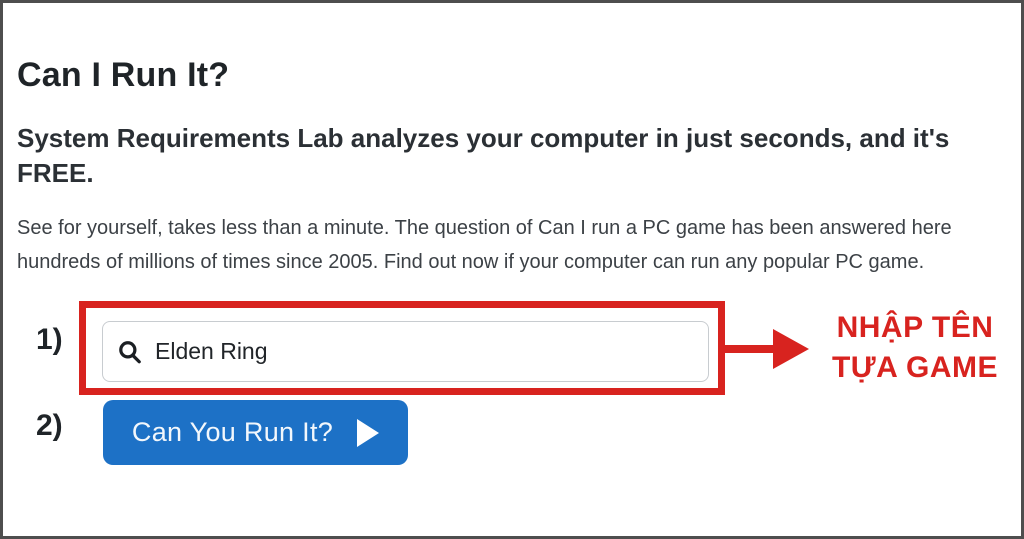 The image size is (1024, 539). I want to click on step-2-label: 2), so click(49, 425).